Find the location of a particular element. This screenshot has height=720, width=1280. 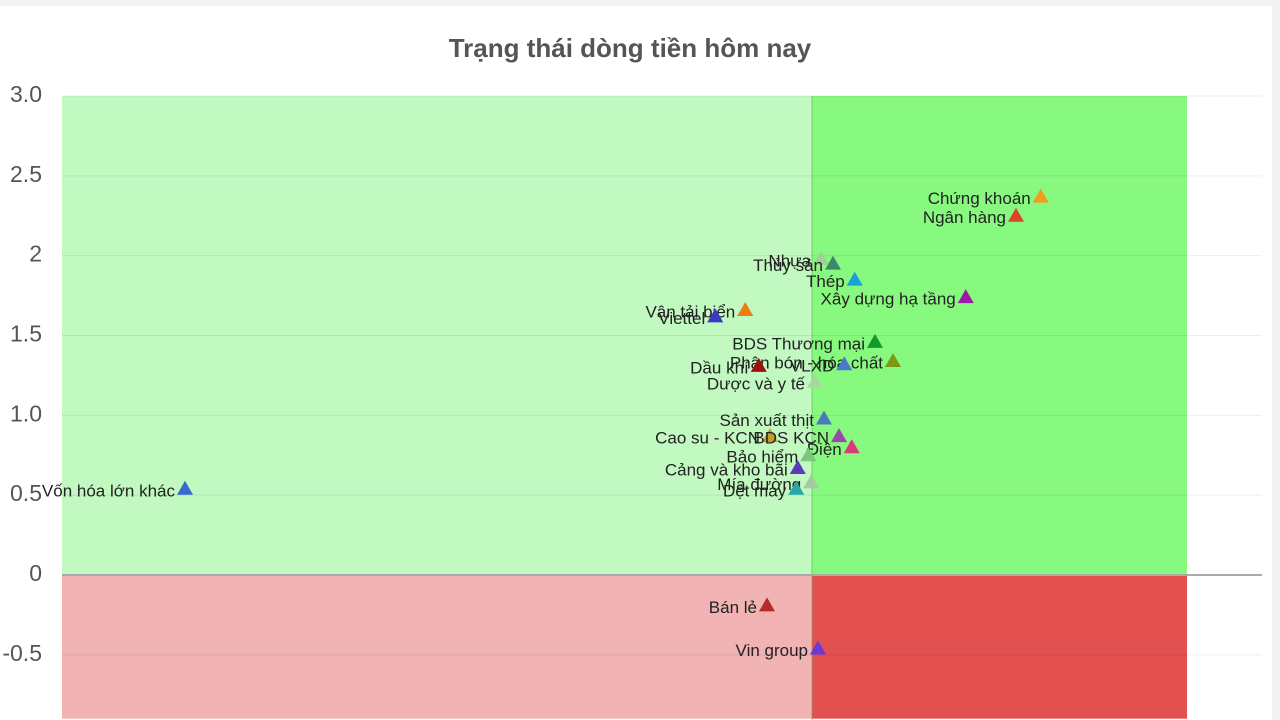

point-label: Thủy sản is located at coordinates (788, 265).